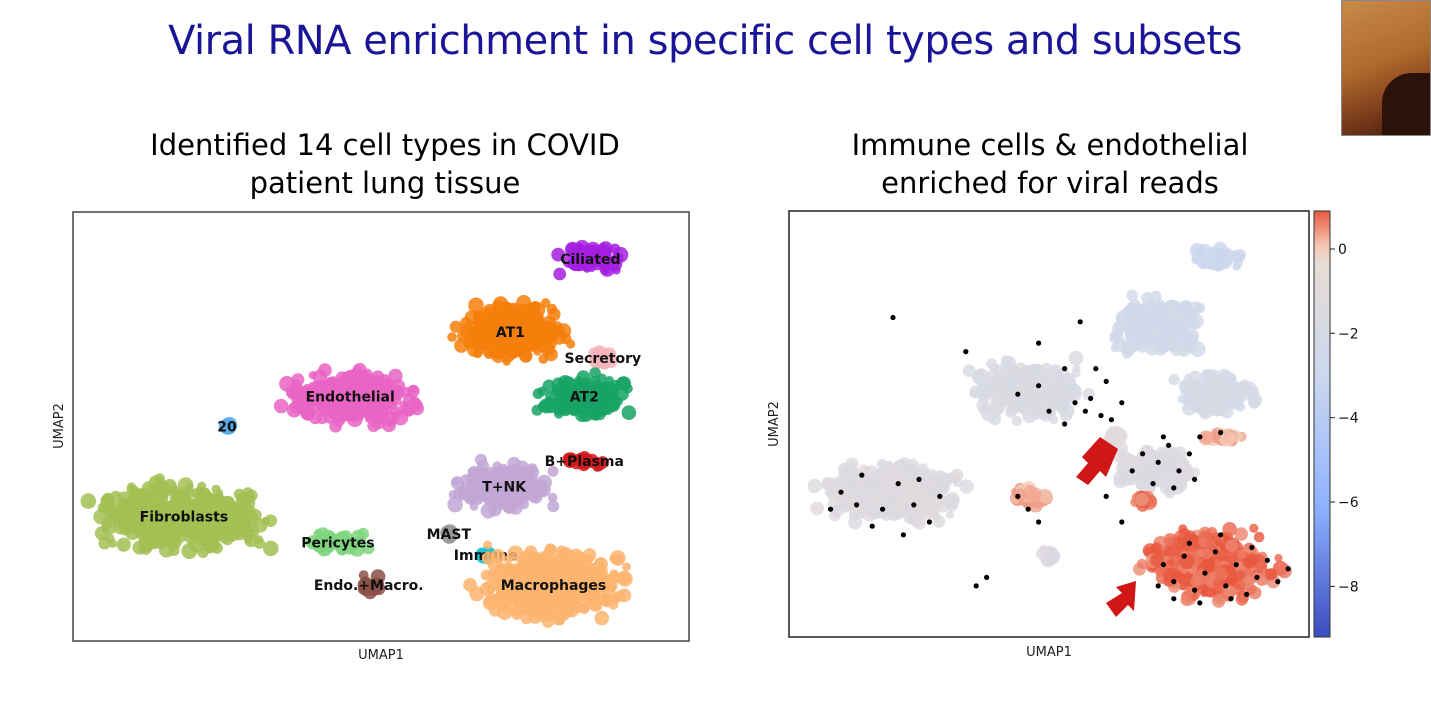 This screenshot has height=716, width=1431. I want to click on colorbar-tick-label: −4, so click(1348, 419).